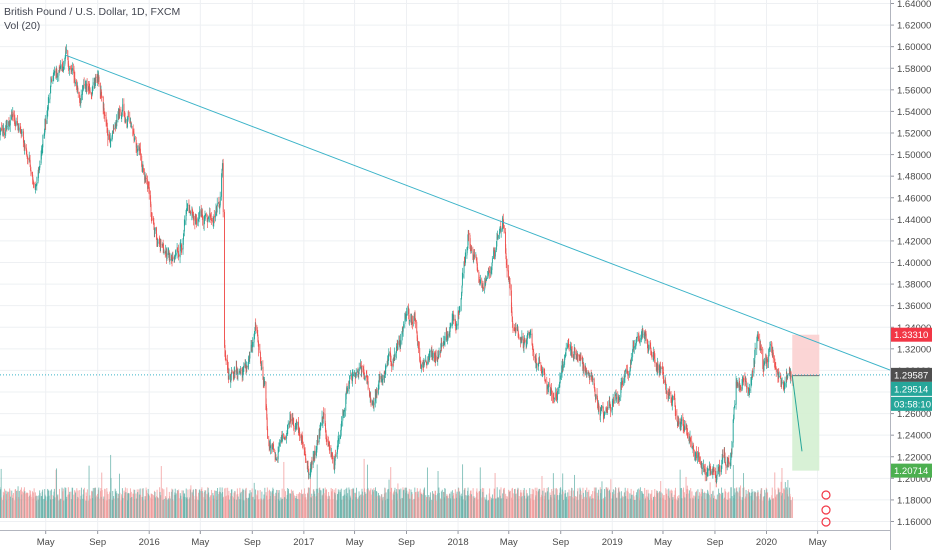  Describe the element at coordinates (806, 355) in the screenshot. I see `target-zone` at that location.